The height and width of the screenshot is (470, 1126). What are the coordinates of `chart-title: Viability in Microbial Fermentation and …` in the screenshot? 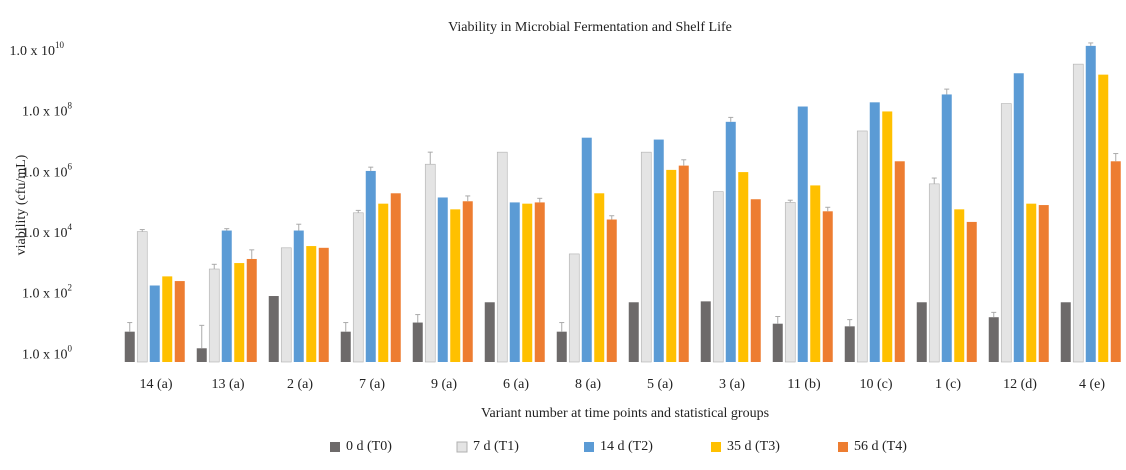 It's located at (590, 27).